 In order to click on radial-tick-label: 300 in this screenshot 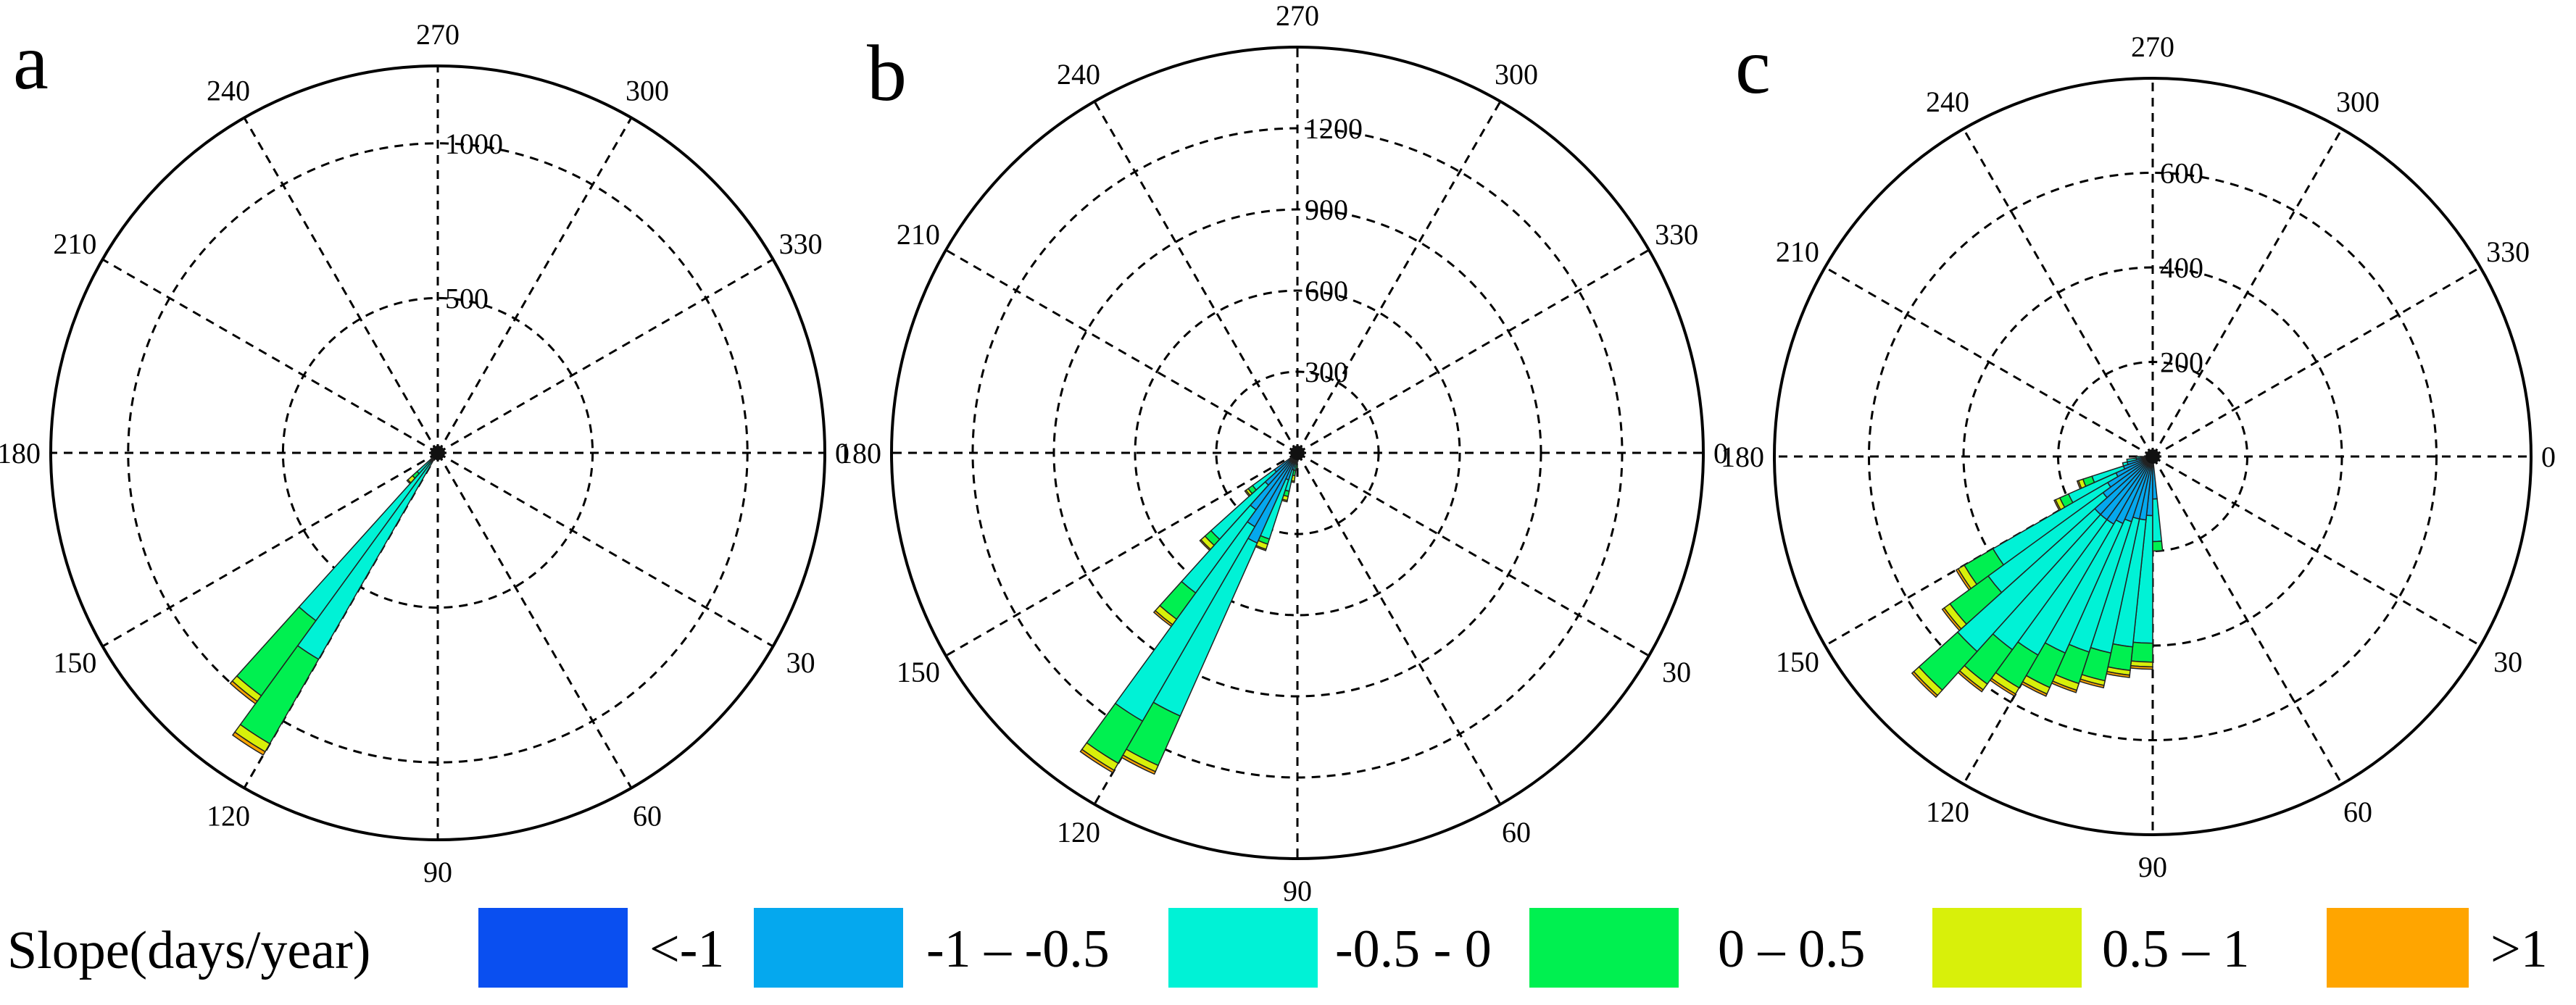, I will do `click(1326, 372)`.